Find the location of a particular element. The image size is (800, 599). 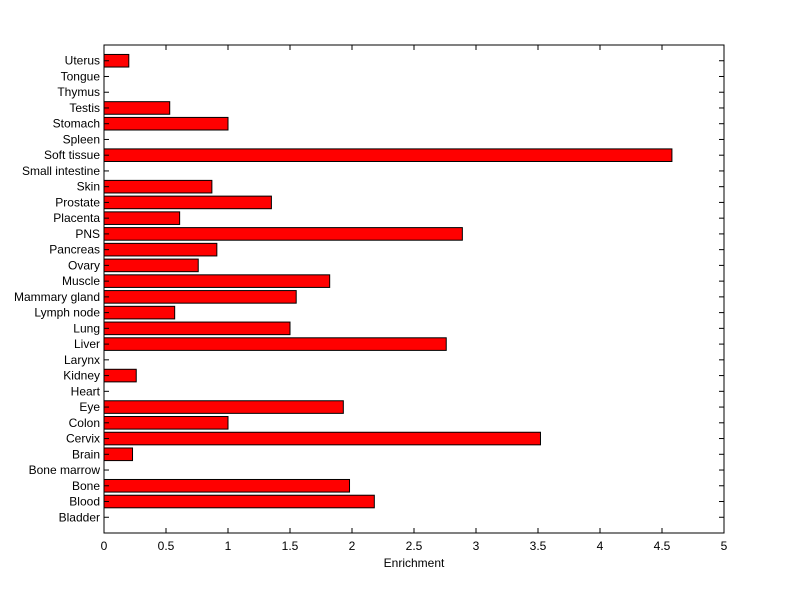

y-tick-label-soft-tissue: Soft tissue is located at coordinates (72, 155).